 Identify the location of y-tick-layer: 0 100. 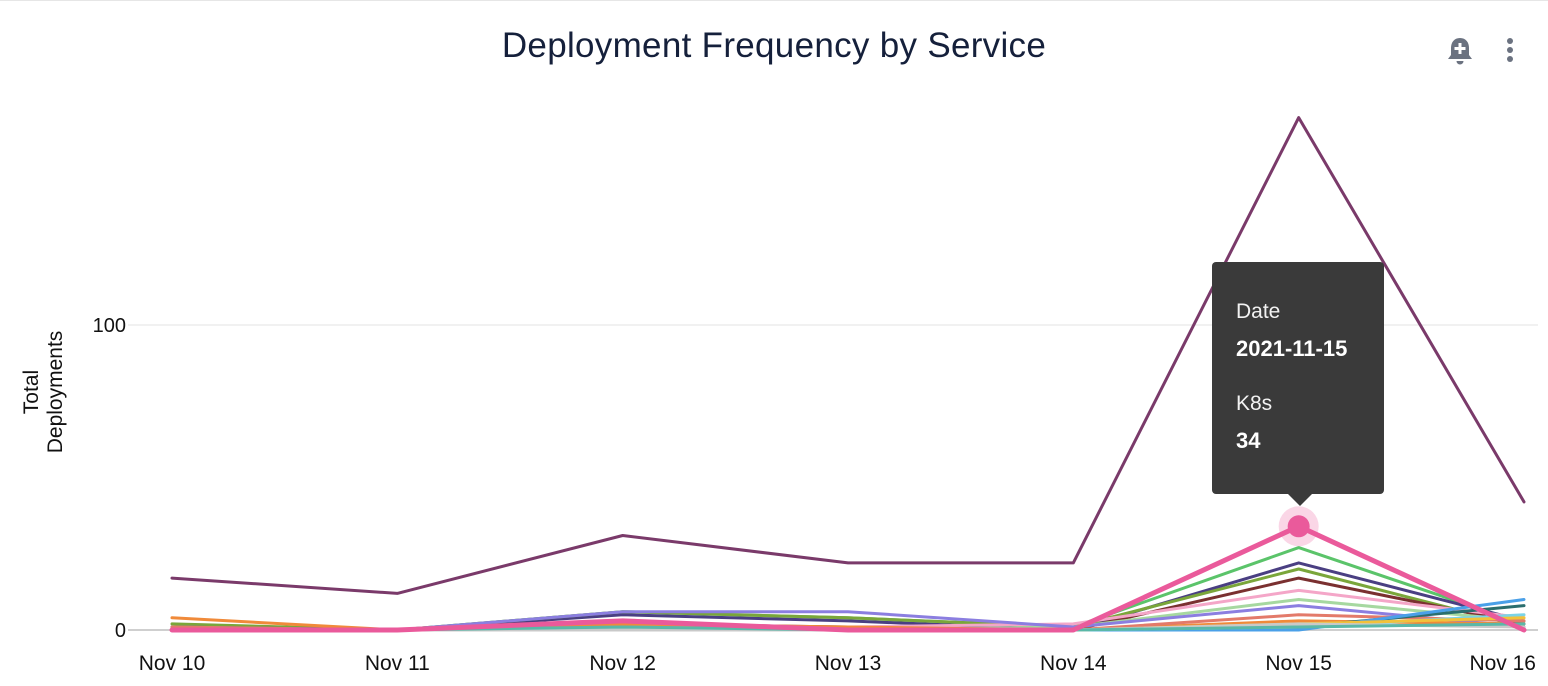
(109, 478).